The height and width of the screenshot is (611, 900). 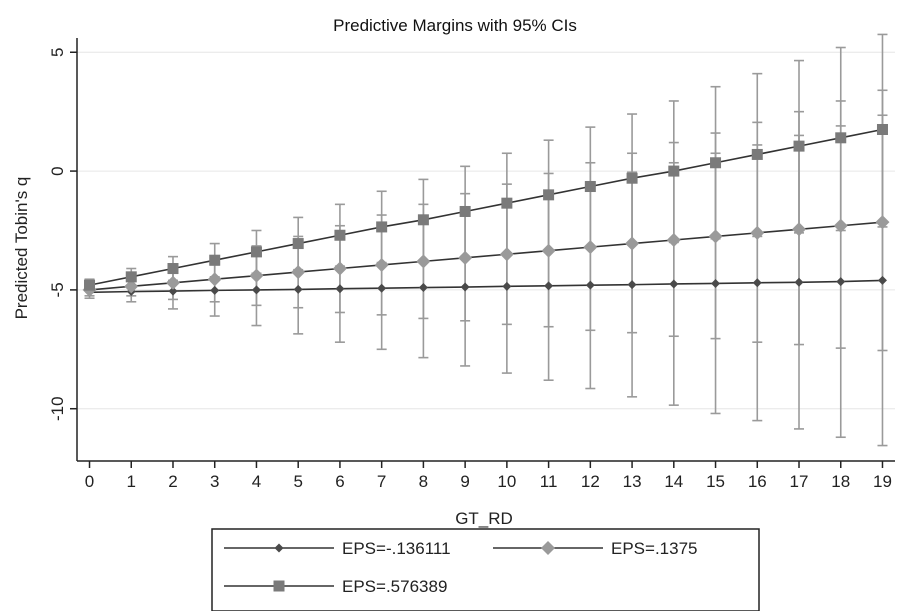 I want to click on y-tick-label: -5, so click(x=57, y=289).